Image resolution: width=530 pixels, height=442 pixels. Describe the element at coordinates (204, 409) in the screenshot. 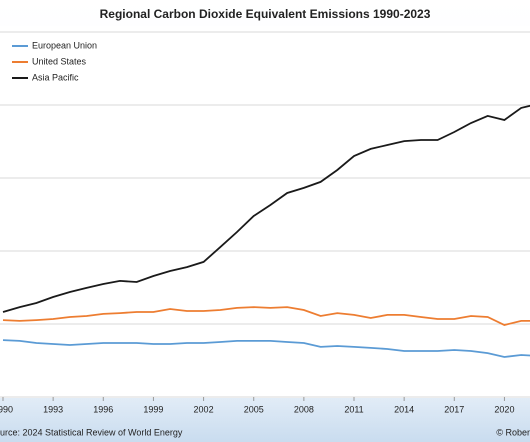

I see `x-tick-label: 2002` at that location.